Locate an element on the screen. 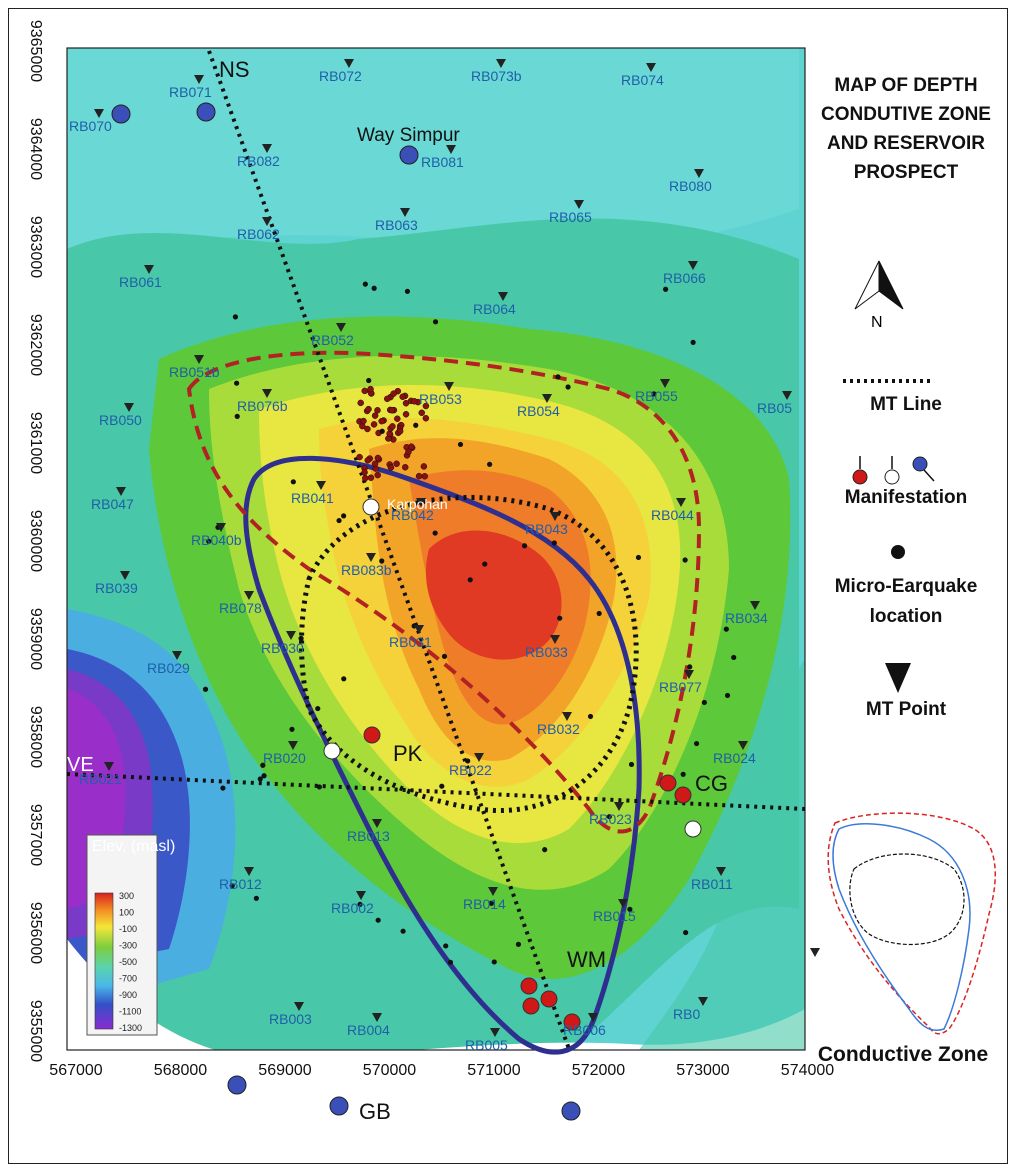 Image resolution: width=1016 pixels, height=1172 pixels. colorbar-label: -1100 is located at coordinates (130, 1012).